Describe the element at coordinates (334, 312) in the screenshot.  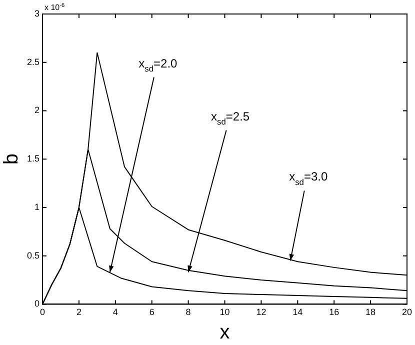
I see `x-tick-label: 16` at that location.